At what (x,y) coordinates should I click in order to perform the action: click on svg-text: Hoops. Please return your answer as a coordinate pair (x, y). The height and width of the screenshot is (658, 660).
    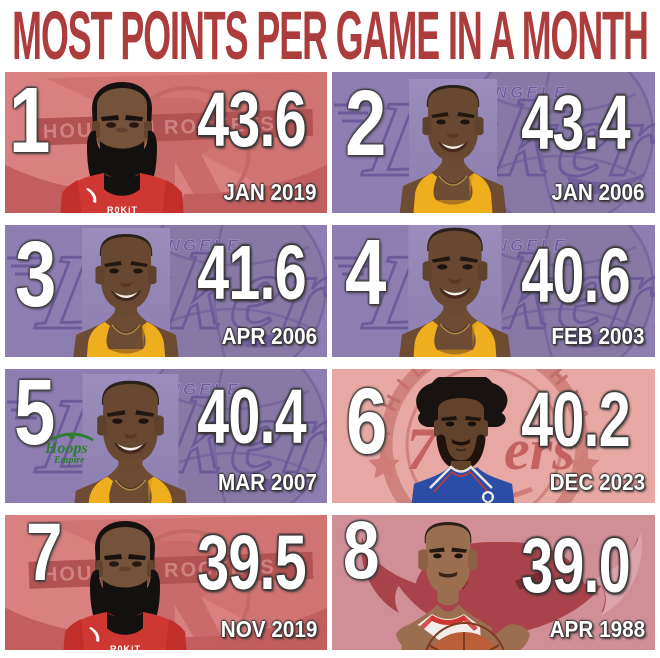
    Looking at the image, I should click on (66, 448).